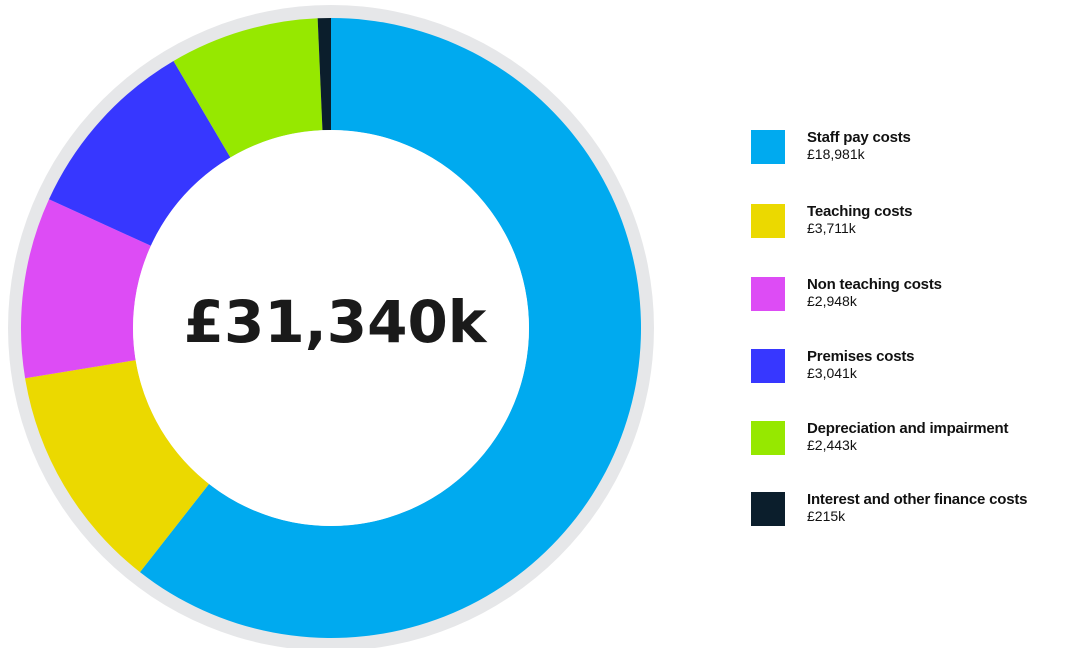 Image resolution: width=1080 pixels, height=648 pixels. I want to click on legend-value: £3,711k, so click(831, 228).